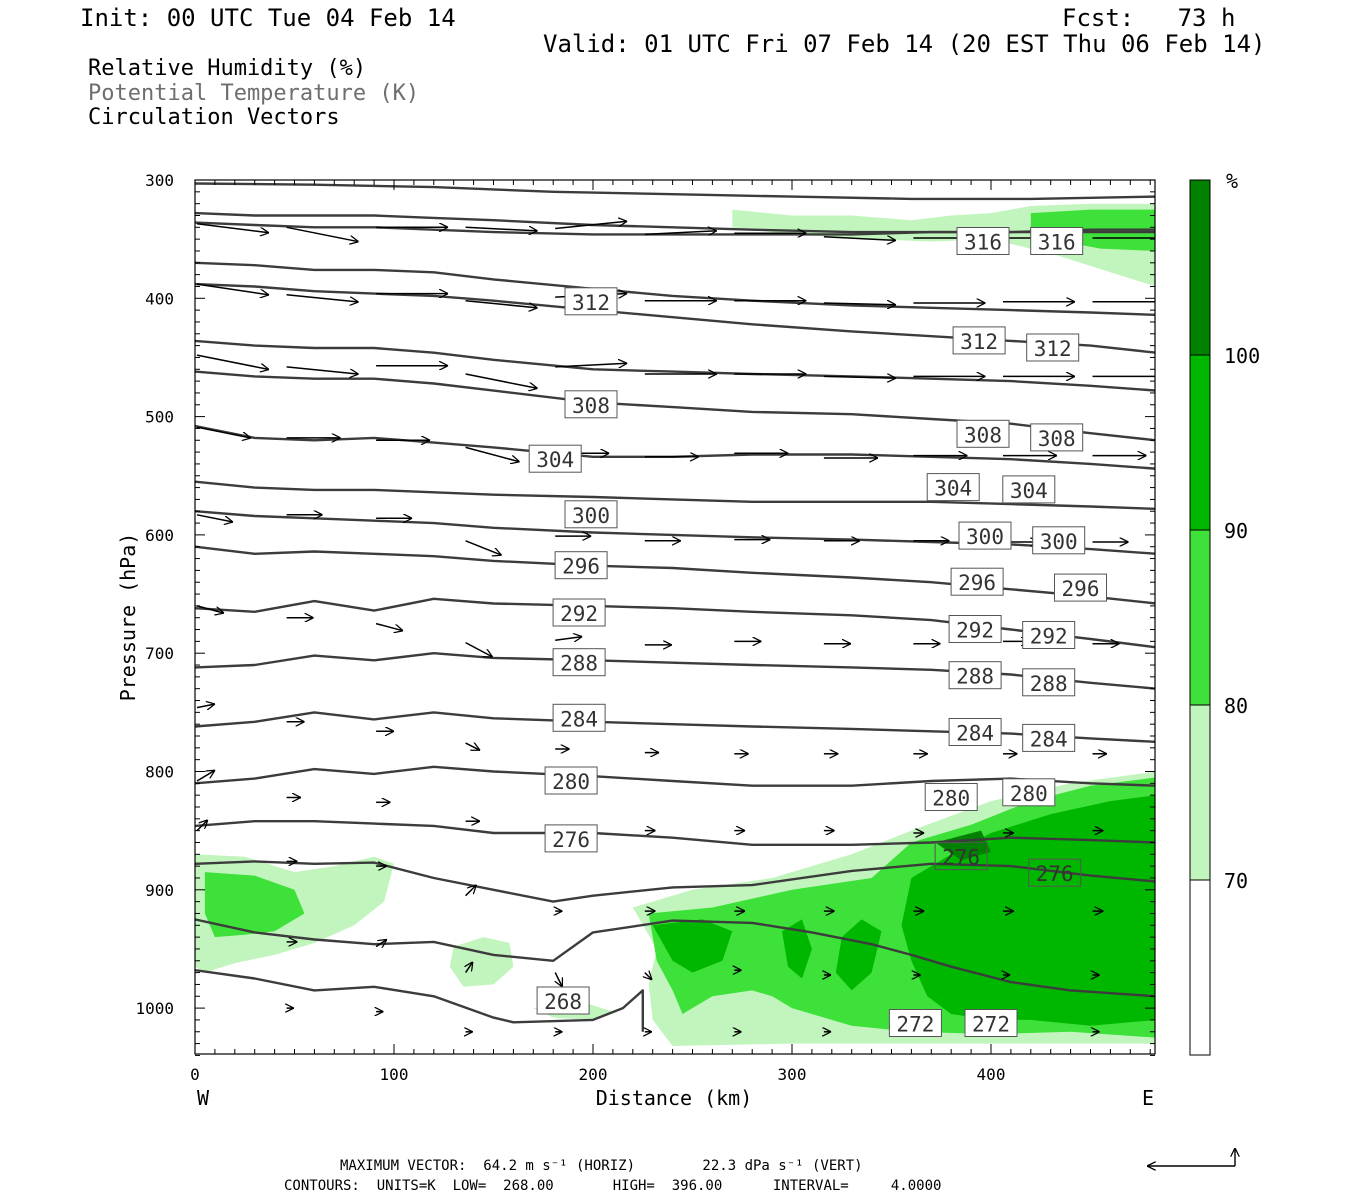 The image size is (1350, 1200). I want to click on x-end-label-west: W, so click(203, 1098).